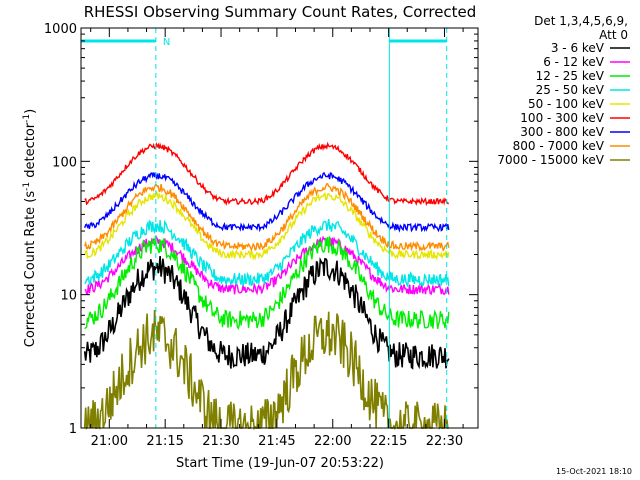  What do you see at coordinates (30, 111) in the screenshot?
I see `y-axis-label-end: )` at bounding box center [30, 111].